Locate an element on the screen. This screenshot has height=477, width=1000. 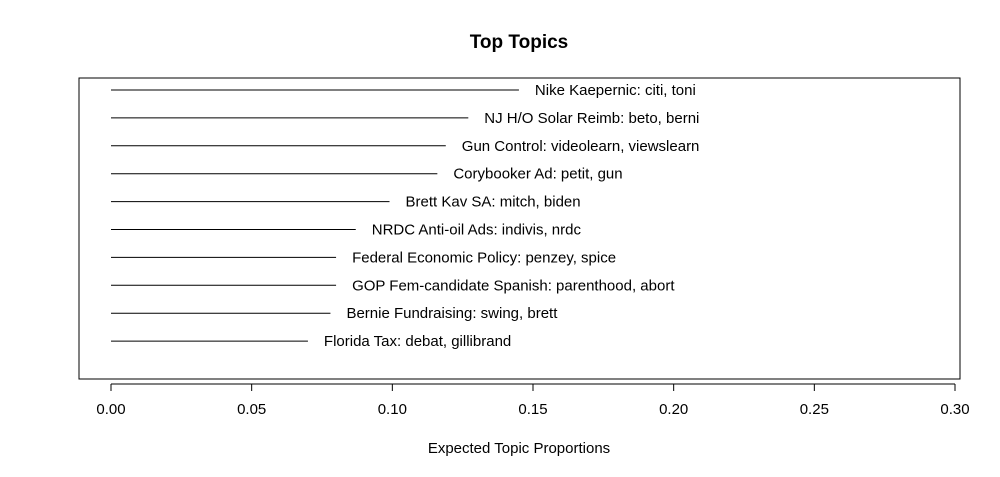
chart-title: Top Topics is located at coordinates (519, 42).